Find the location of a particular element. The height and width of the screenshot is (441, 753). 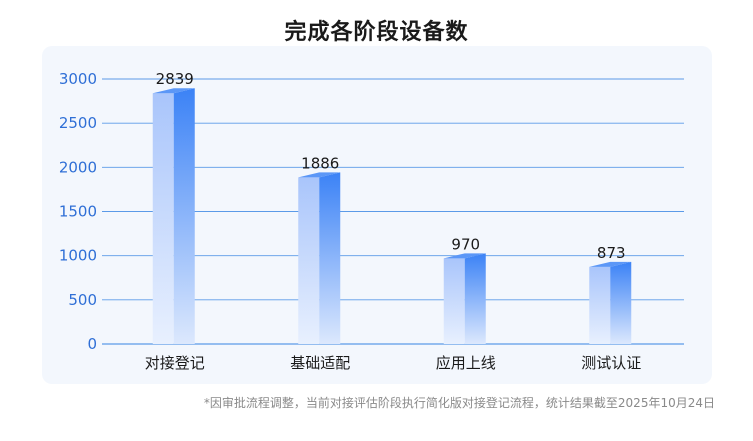

y-tick-label-1500: 1500 is located at coordinates (78, 212).